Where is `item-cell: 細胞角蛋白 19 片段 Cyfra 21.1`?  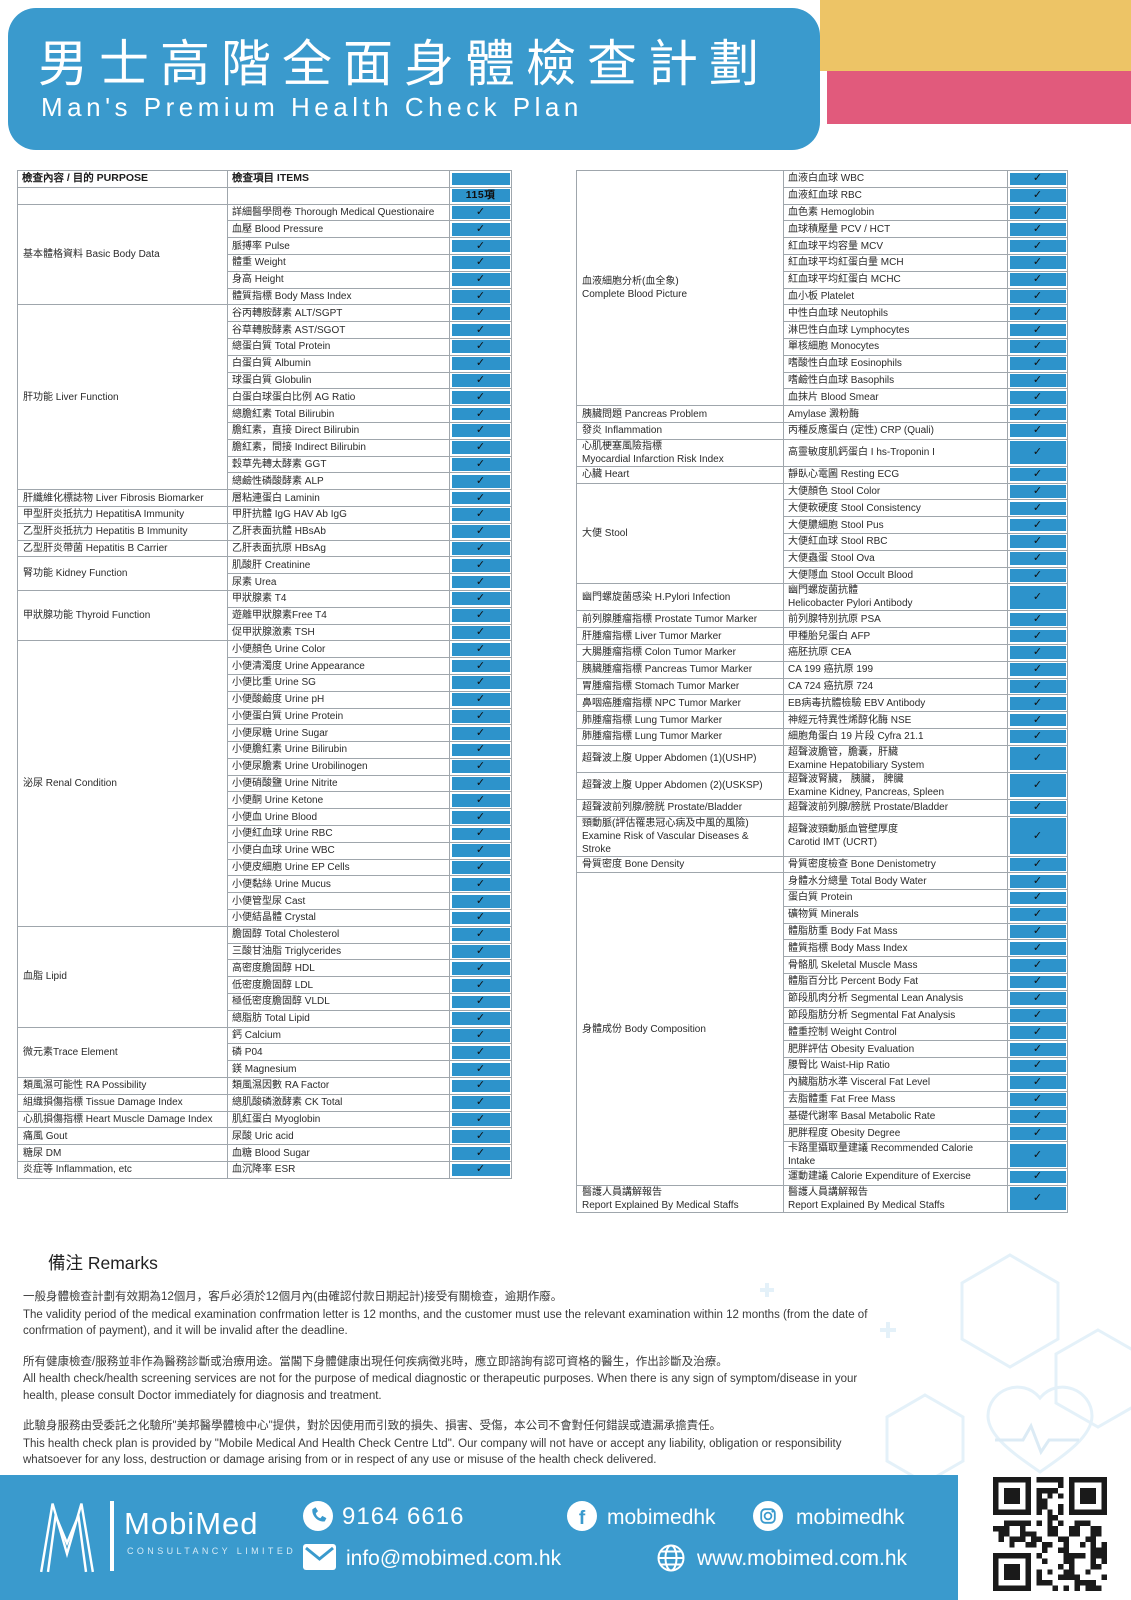 item-cell: 細胞角蛋白 19 片段 Cyfra 21.1 is located at coordinates (895, 736).